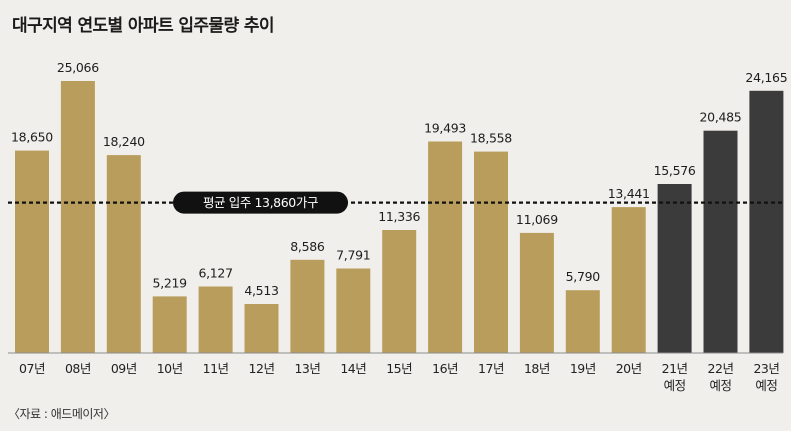 This screenshot has width=791, height=431. I want to click on bar-11년, so click(215, 319).